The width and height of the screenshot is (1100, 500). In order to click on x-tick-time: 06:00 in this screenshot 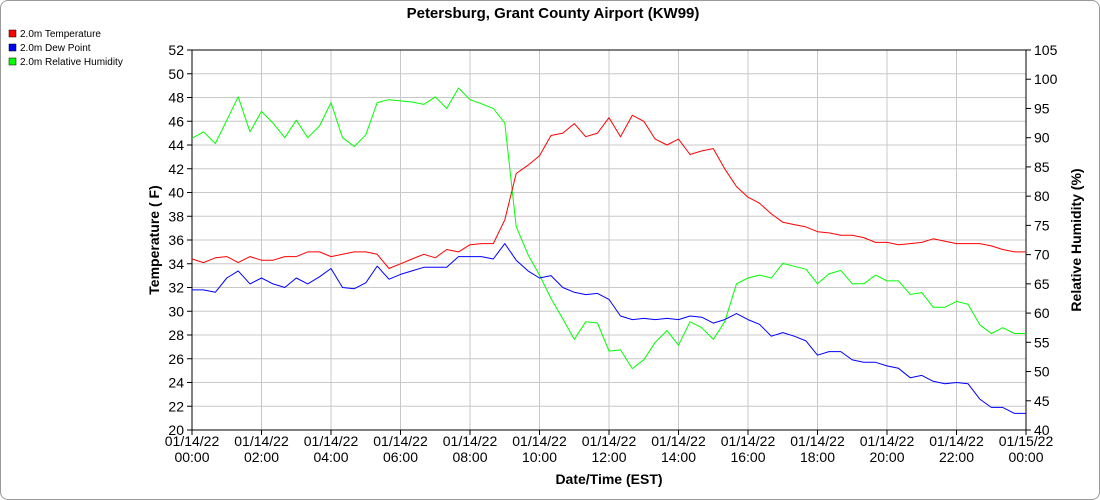, I will do `click(400, 457)`.